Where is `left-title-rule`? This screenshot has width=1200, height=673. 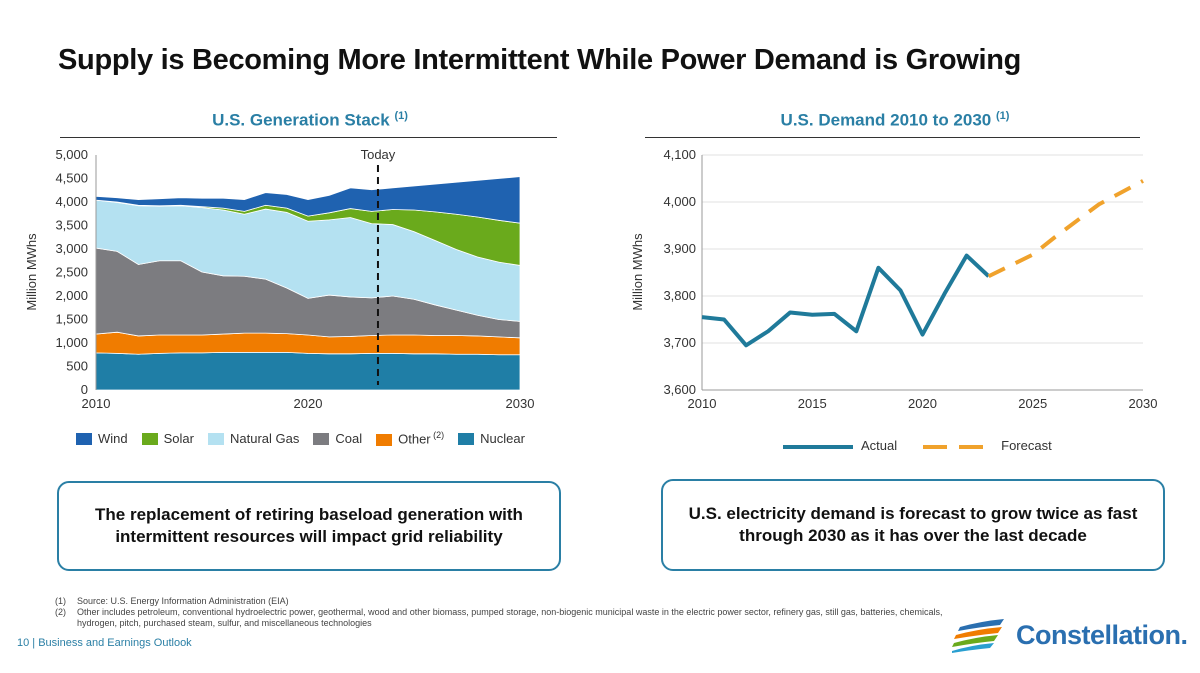 left-title-rule is located at coordinates (308, 137).